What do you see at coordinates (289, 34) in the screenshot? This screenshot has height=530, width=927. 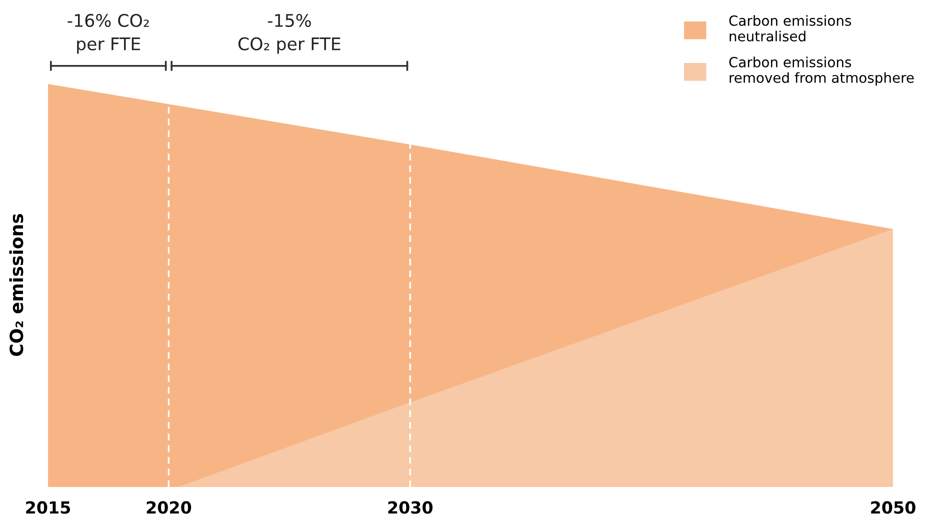 I see `text: -15% CO₂ per FTE` at bounding box center [289, 34].